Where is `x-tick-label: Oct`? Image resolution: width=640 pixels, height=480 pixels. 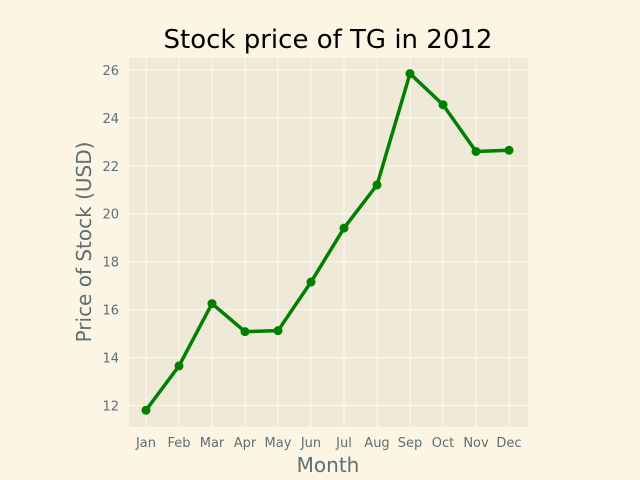
x-tick-label: Oct is located at coordinates (443, 443).